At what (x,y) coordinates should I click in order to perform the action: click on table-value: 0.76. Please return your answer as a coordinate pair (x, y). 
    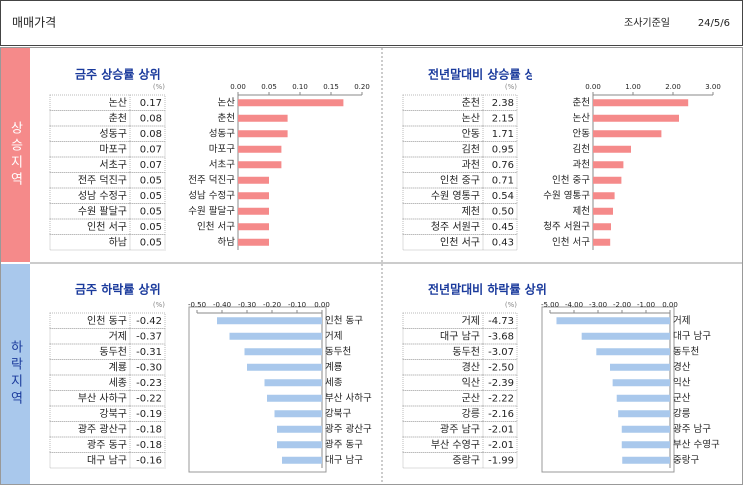
    Looking at the image, I should click on (503, 165).